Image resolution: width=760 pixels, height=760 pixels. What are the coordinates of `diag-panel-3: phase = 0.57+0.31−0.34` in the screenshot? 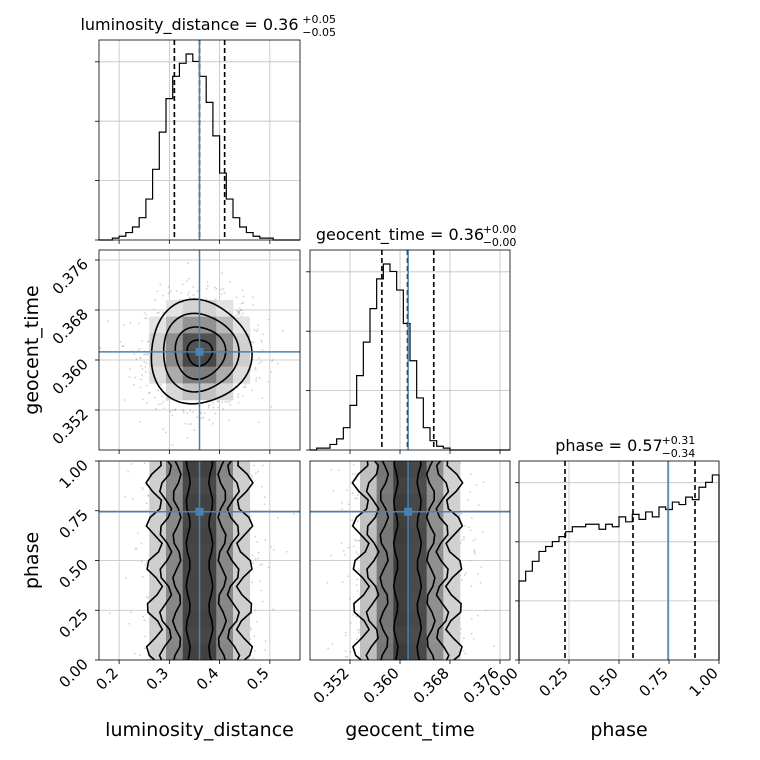 It's located at (619, 547).